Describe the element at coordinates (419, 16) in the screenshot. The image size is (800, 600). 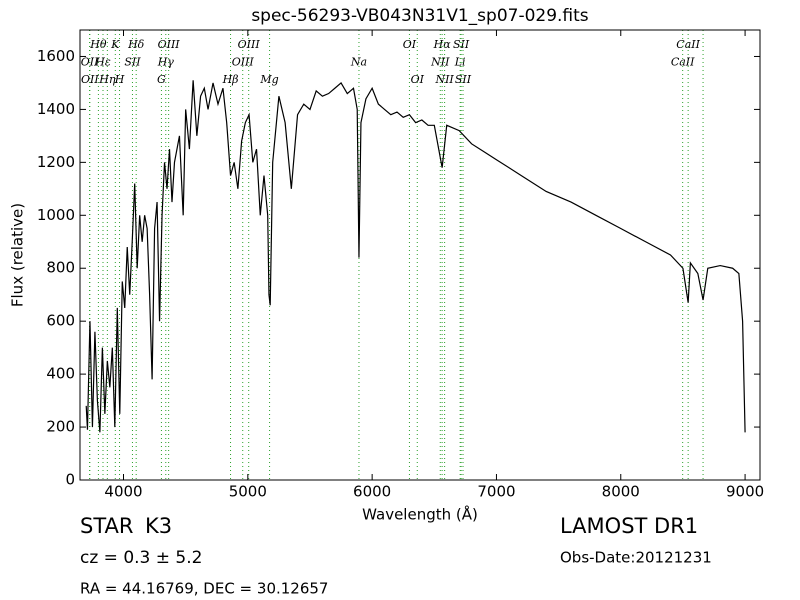
I see `chart-title: spec-56293-VB043N31V1_sp07-029.fits` at that location.